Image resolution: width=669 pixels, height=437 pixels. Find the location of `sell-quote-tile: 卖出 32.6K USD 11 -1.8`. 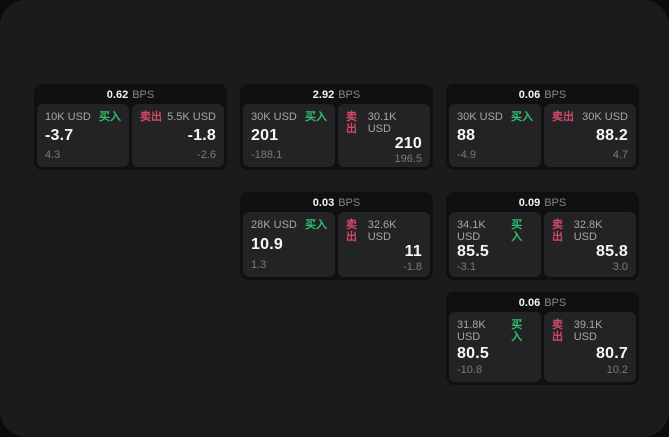

sell-quote-tile: 卖出 32.6K USD 11 -1.8 is located at coordinates (384, 244).